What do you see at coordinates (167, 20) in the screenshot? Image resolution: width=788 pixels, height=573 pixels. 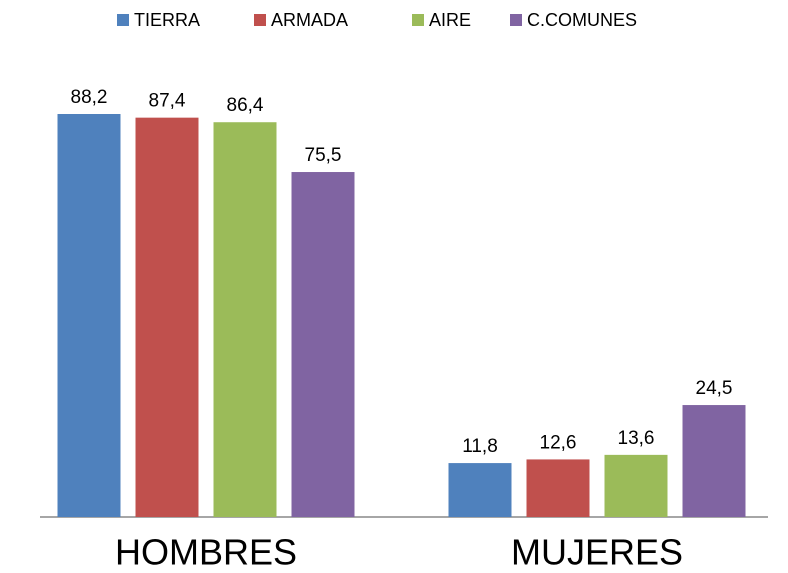 I see `legend-label: TIERRA` at bounding box center [167, 20].